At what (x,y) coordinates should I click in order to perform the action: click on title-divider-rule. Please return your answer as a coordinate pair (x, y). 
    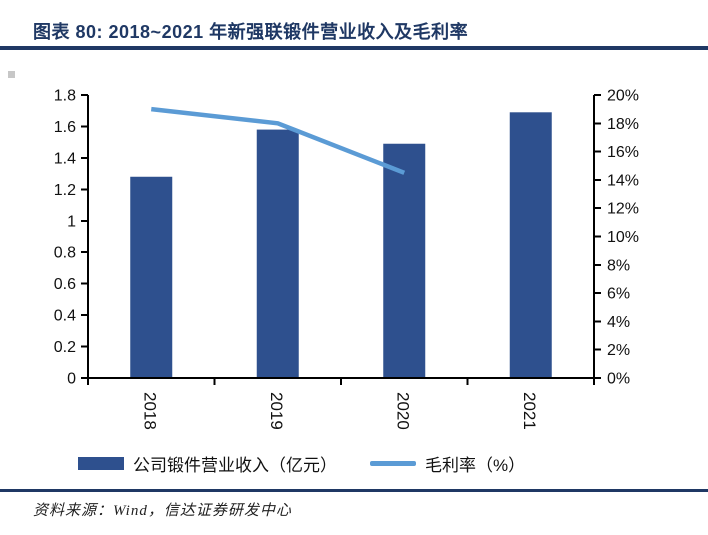
    Looking at the image, I should click on (354, 48).